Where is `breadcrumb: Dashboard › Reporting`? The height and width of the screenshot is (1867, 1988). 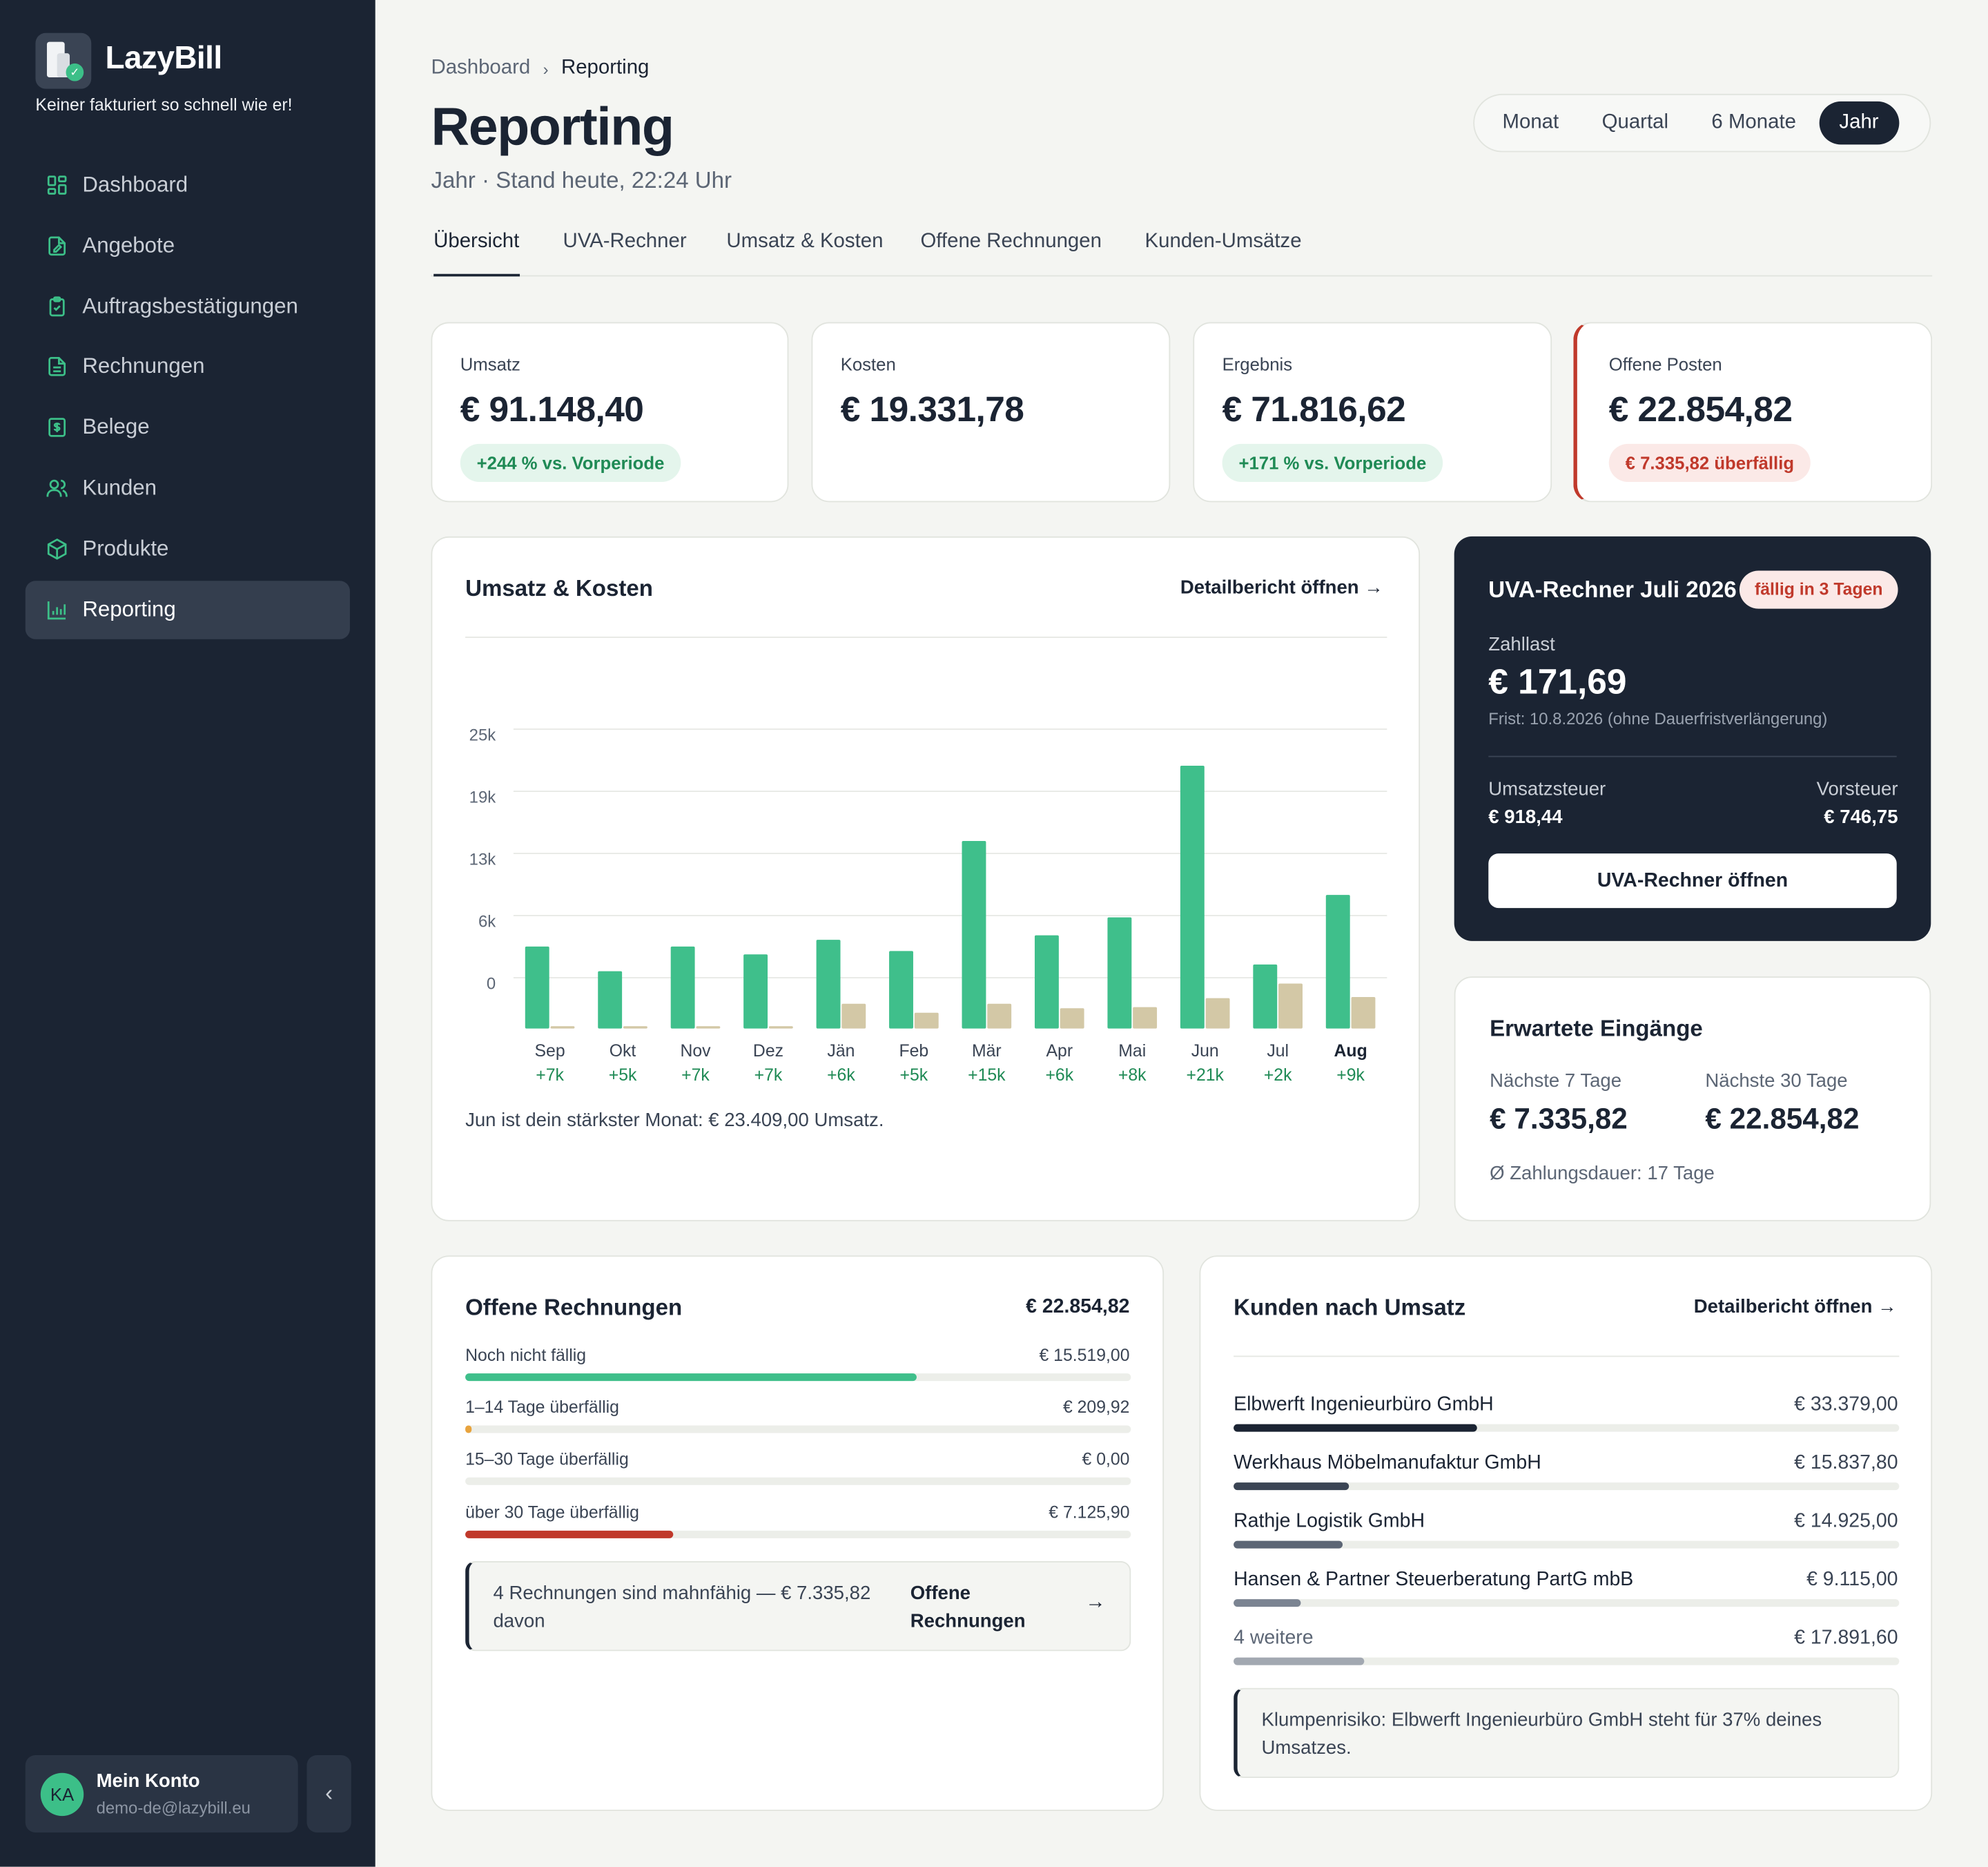 breadcrumb: Dashboard › Reporting is located at coordinates (540, 68).